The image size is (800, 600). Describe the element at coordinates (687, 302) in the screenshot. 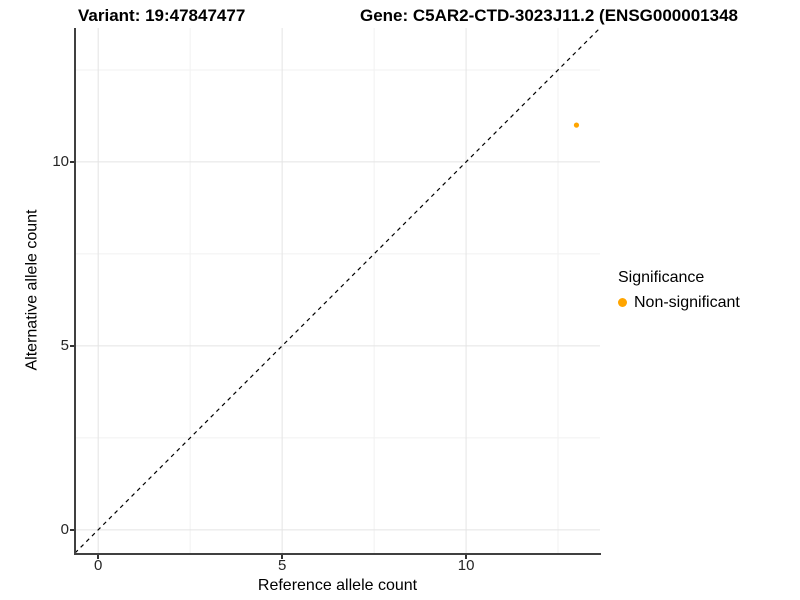

I see `legend-entry-label: Non-significant` at that location.